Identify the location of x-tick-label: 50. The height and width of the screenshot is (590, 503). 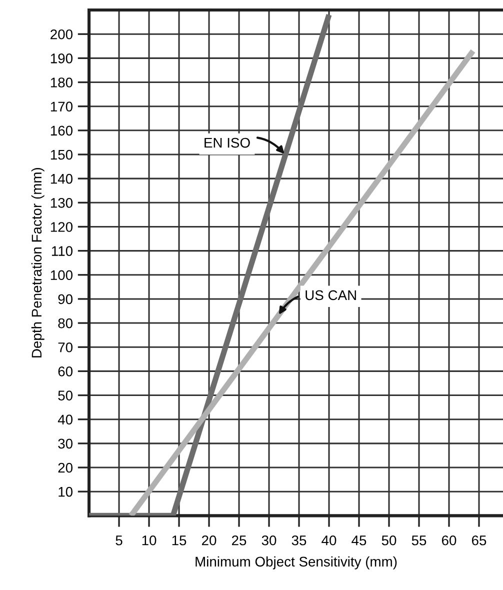
(389, 540).